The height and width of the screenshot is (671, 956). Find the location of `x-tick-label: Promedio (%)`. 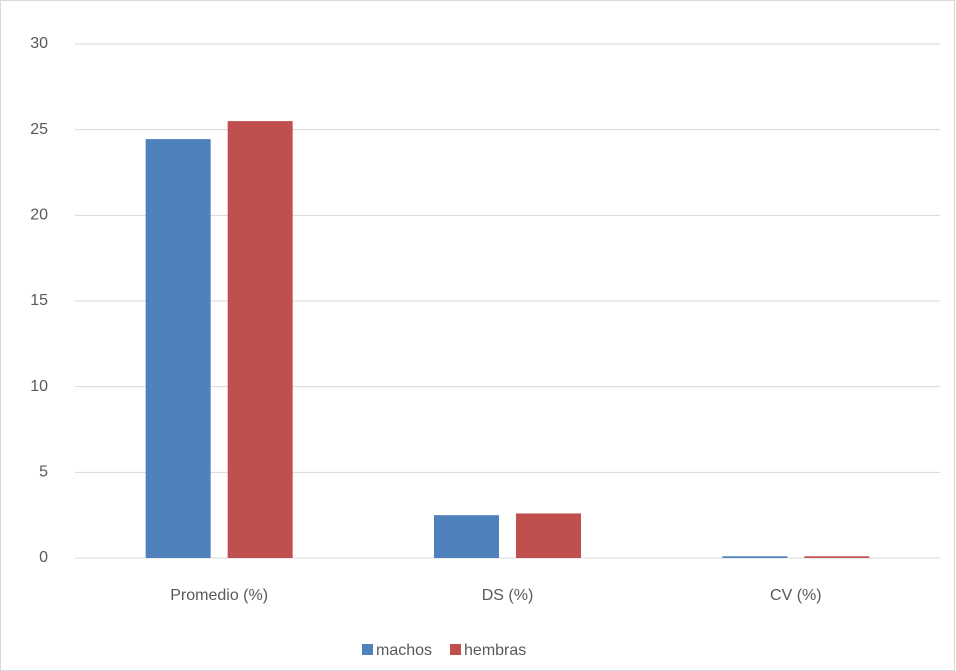

x-tick-label: Promedio (%) is located at coordinates (219, 595).